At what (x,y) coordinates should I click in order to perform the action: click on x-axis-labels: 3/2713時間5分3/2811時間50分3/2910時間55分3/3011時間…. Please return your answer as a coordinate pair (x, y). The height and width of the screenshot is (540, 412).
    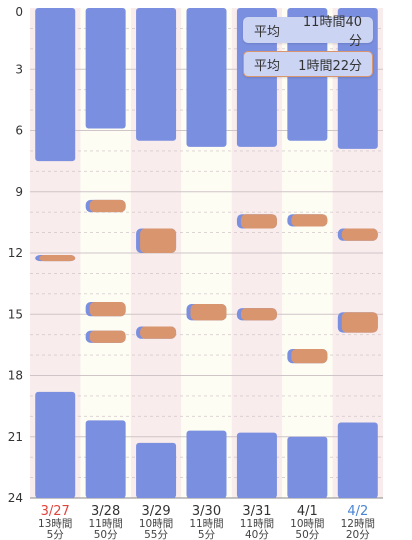
    Looking at the image, I should click on (206, 522).